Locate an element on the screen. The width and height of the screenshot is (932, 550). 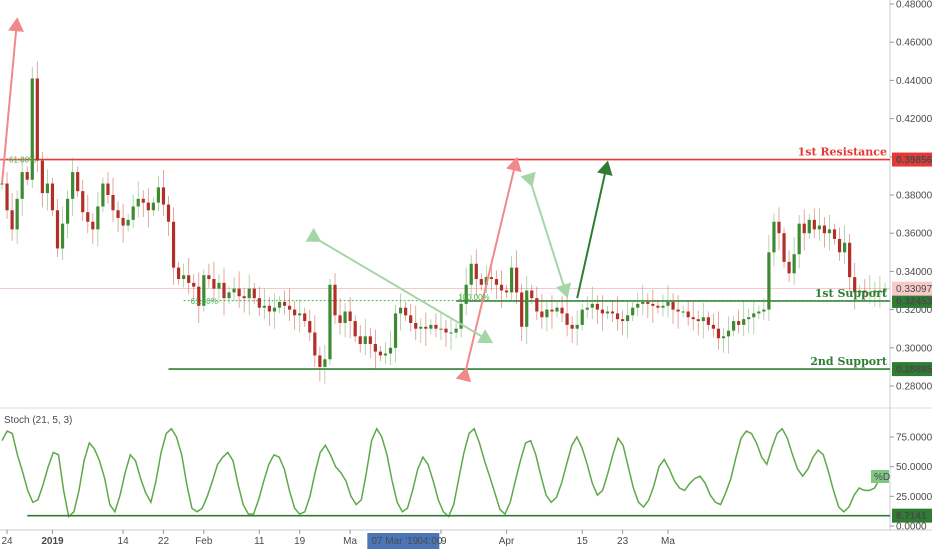
fib-label: 100.00% is located at coordinates (474, 297).